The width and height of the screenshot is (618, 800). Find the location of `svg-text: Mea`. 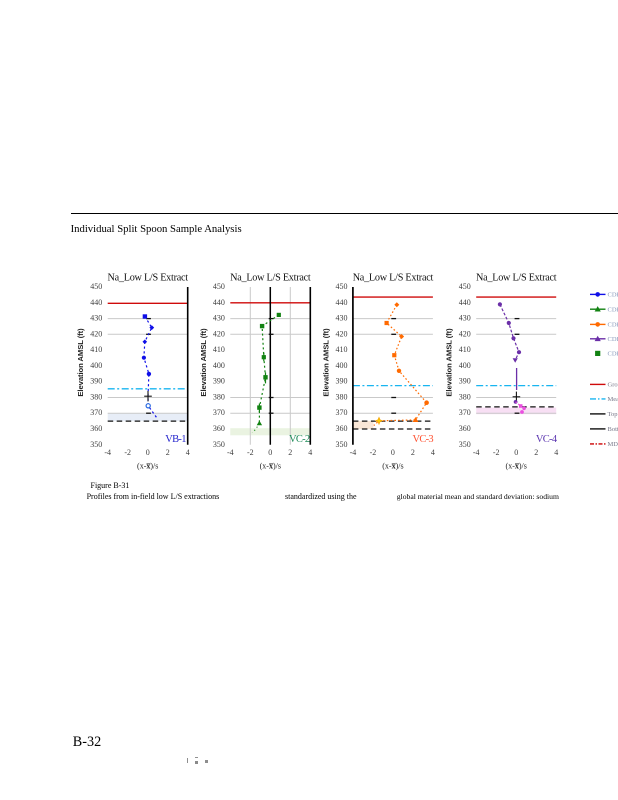

svg-text: Mea is located at coordinates (613, 399).